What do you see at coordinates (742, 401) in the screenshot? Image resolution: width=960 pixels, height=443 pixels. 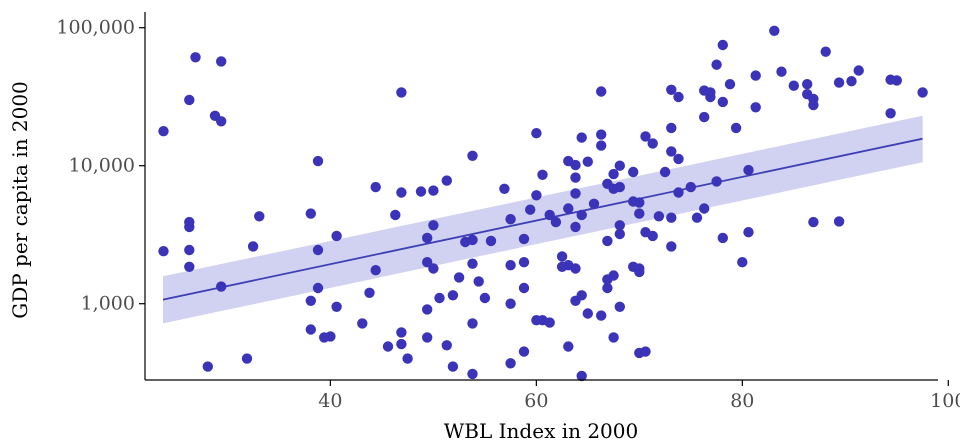 I see `x-tick-label: 80` at bounding box center [742, 401].